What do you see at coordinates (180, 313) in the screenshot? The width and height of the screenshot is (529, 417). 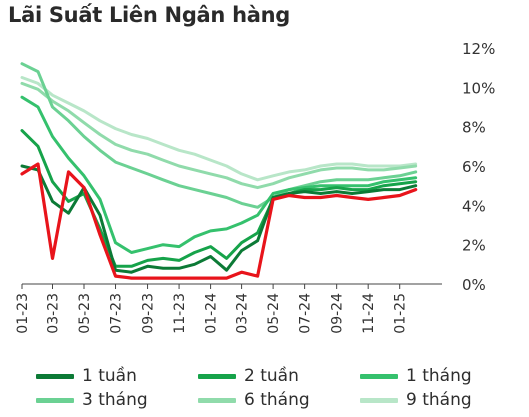 I see `x-tick-label: 11-23` at bounding box center [180, 313].